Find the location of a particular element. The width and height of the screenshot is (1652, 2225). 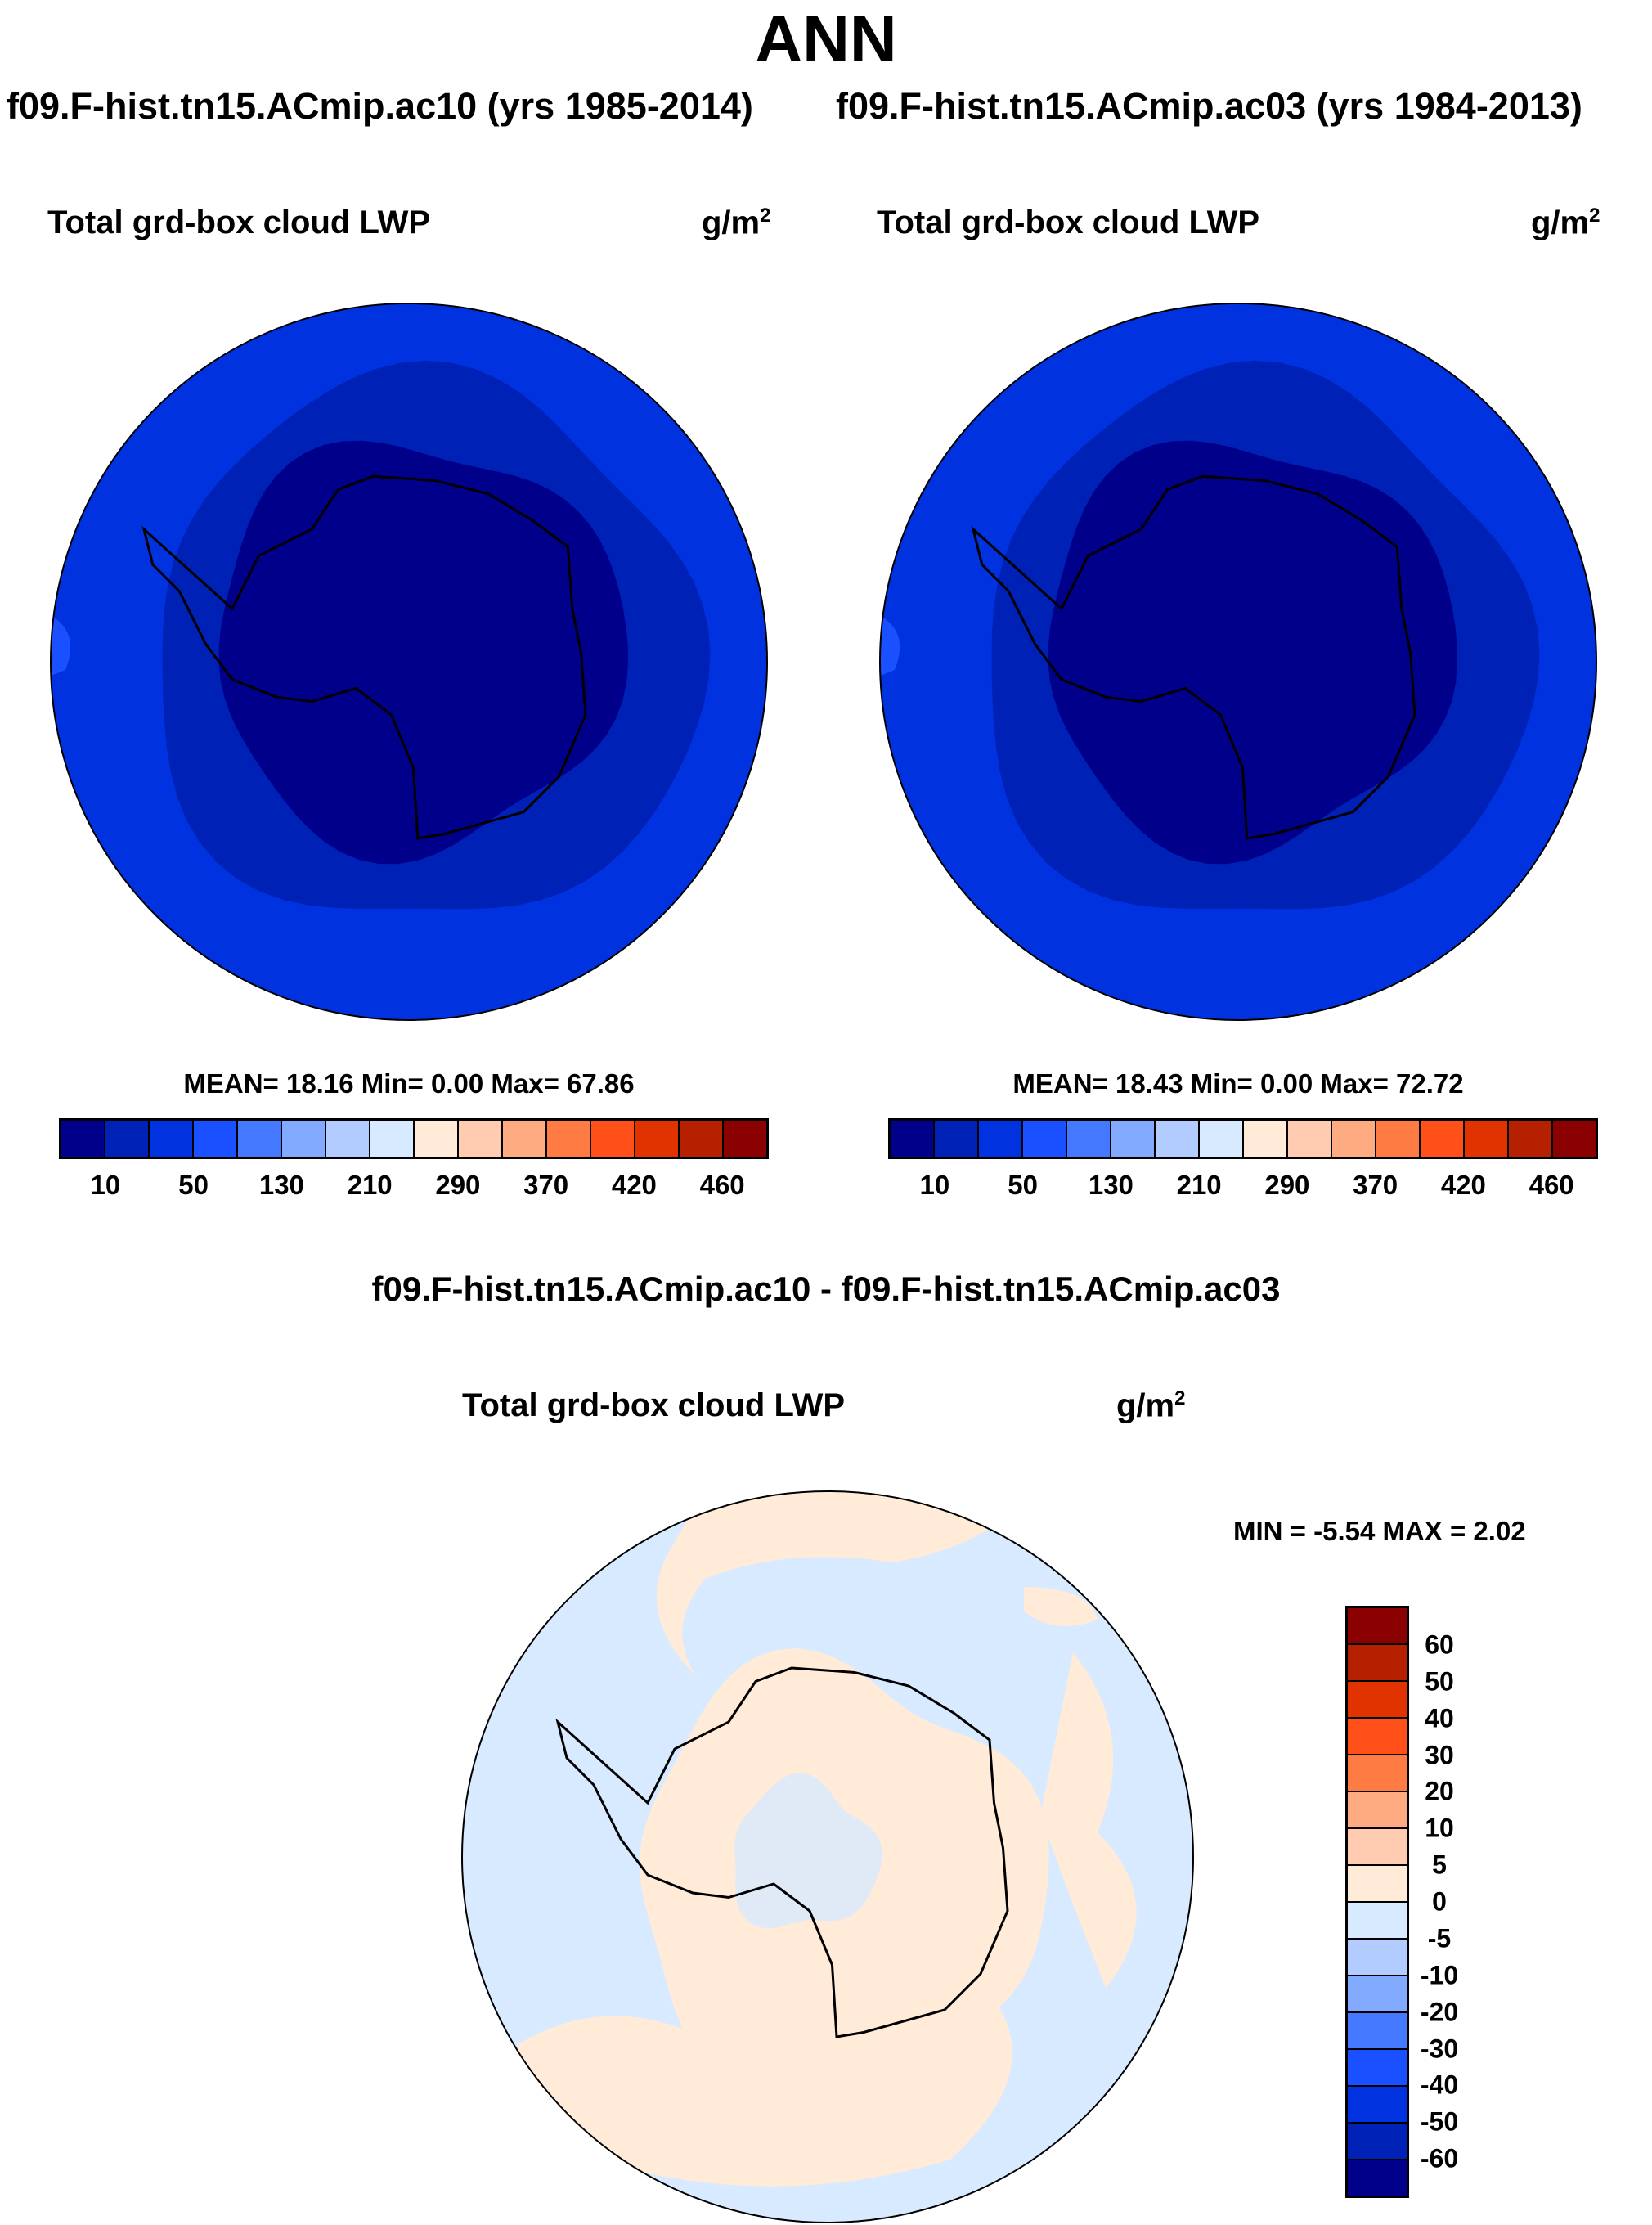

panel3-colorbar is located at coordinates (1377, 1902).